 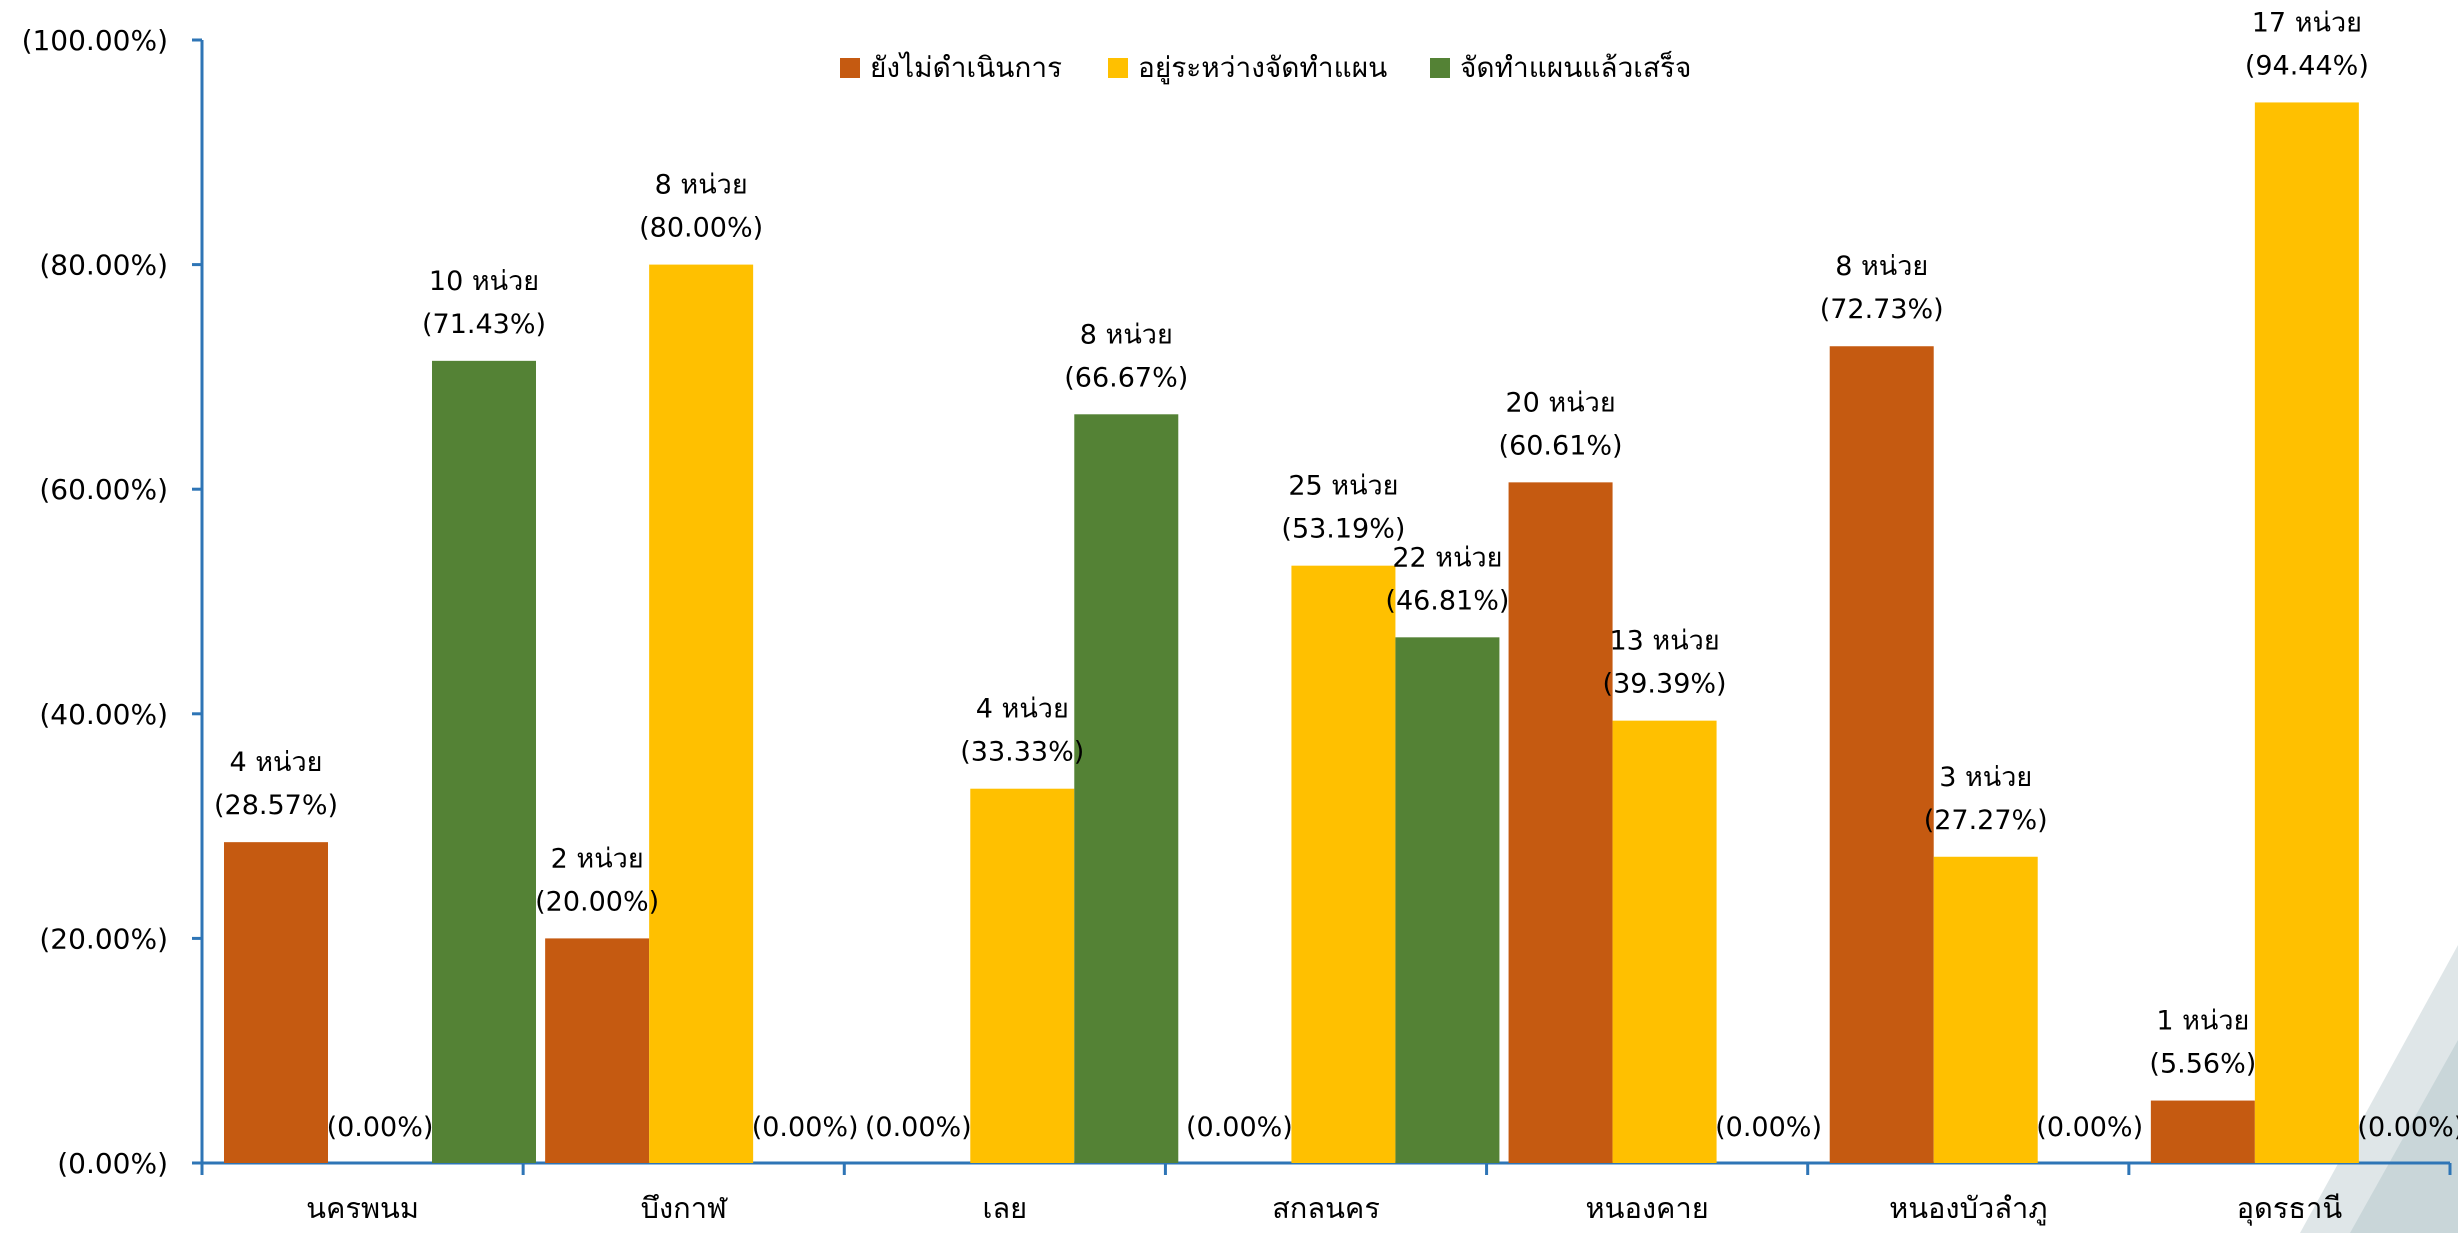 I want to click on data-label-percent: (60.61%), so click(x=1561, y=445).